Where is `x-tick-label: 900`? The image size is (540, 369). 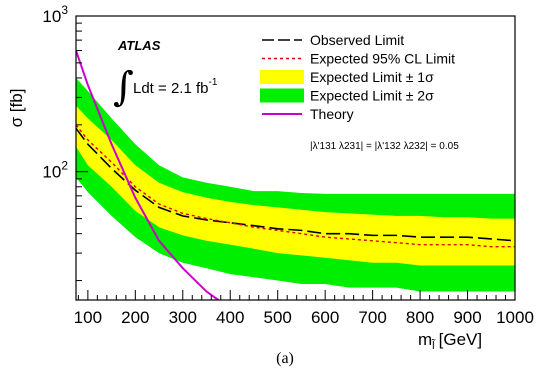 x-tick-label: 900 is located at coordinates (467, 317).